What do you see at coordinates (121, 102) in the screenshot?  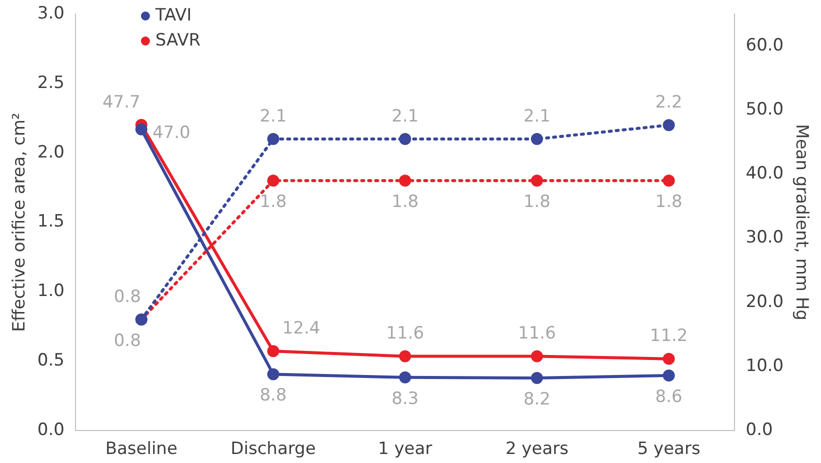 I see `data-label: 47.7` at bounding box center [121, 102].